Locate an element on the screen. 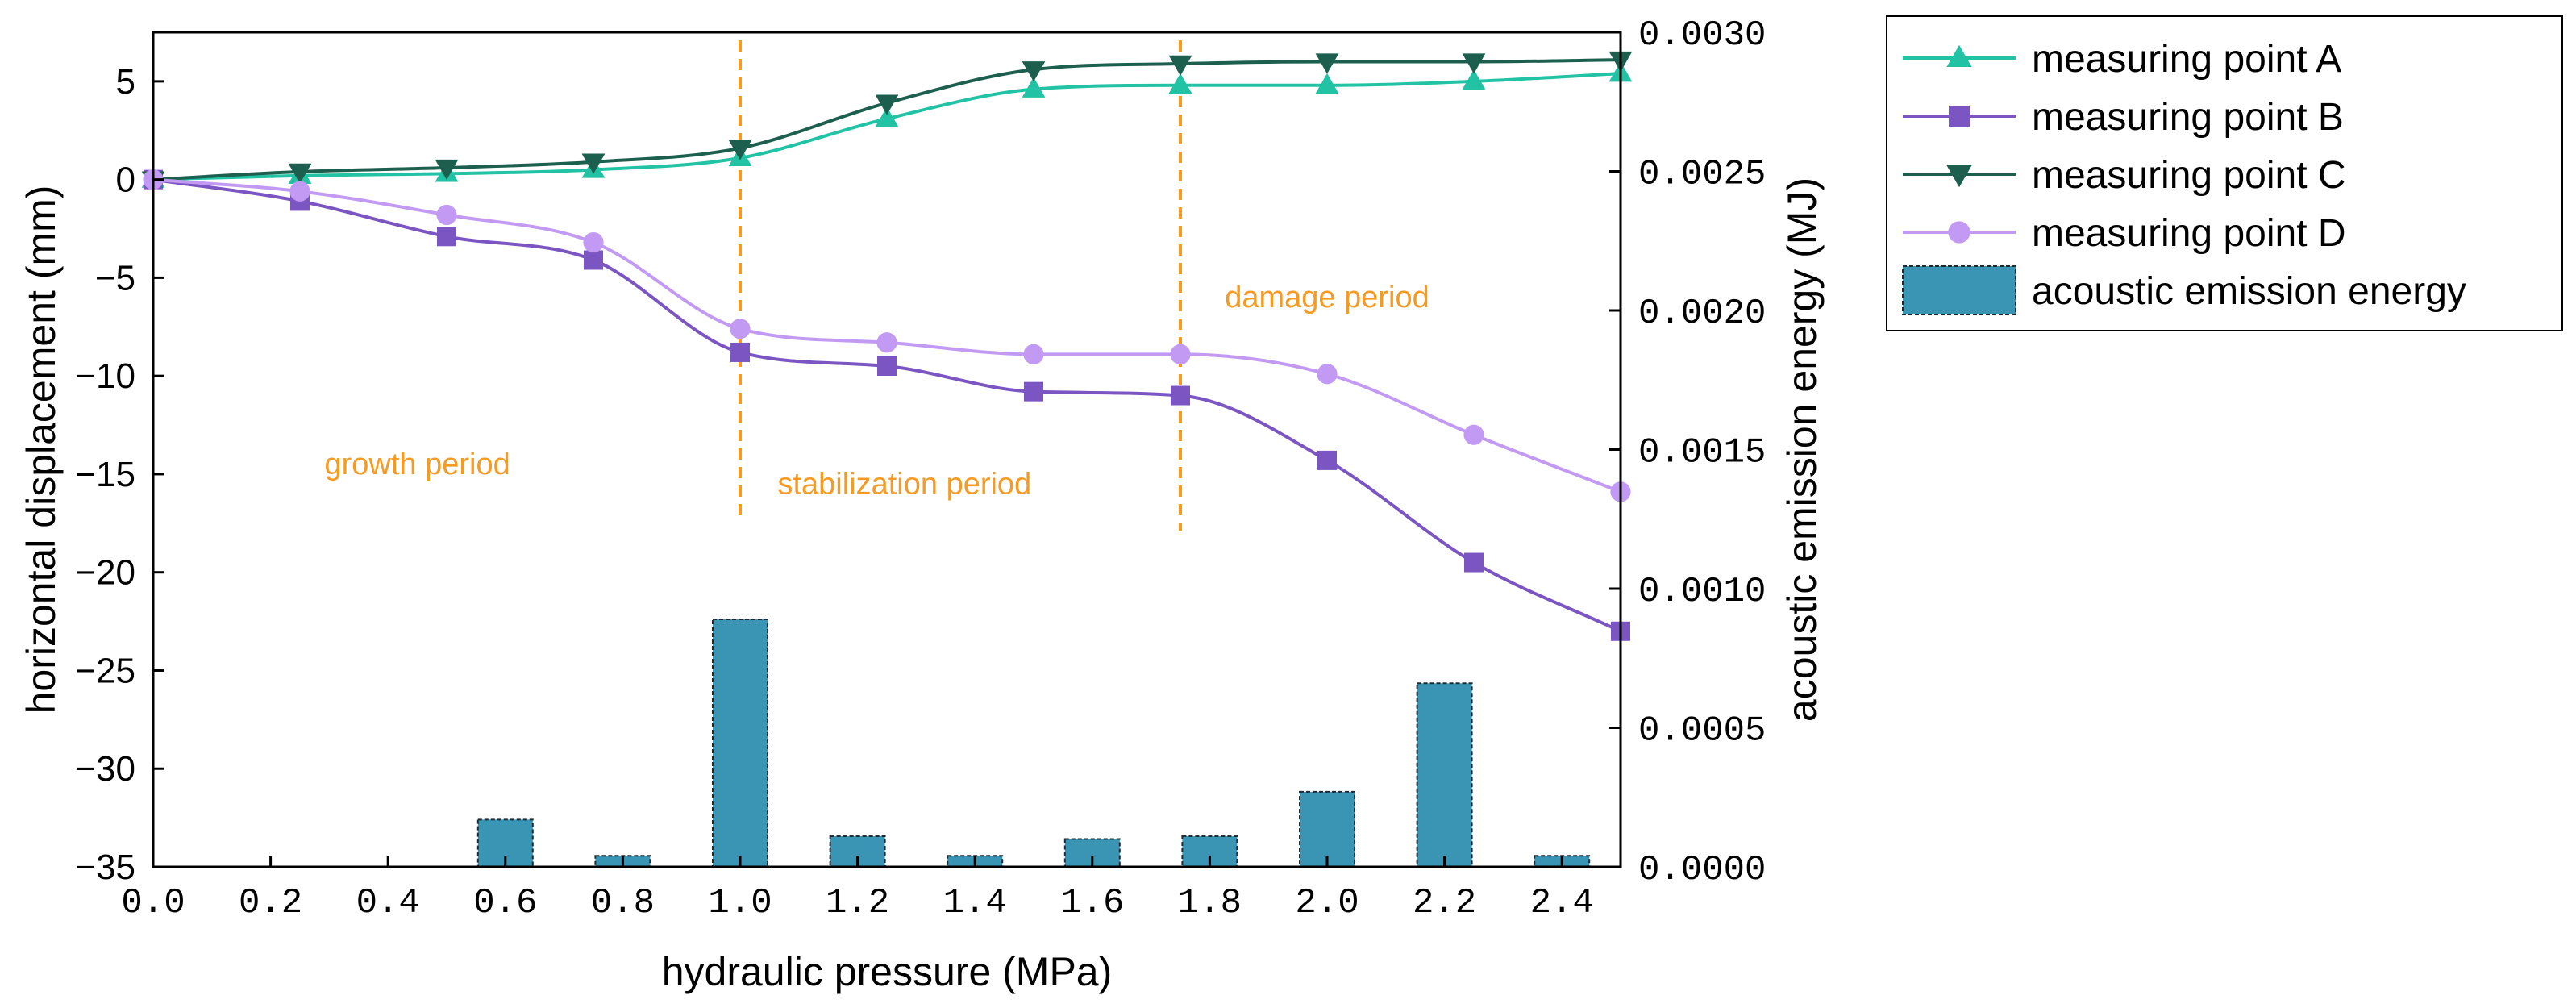 The image size is (2576, 1008). y-tick-label-4: −15 is located at coordinates (105, 475).